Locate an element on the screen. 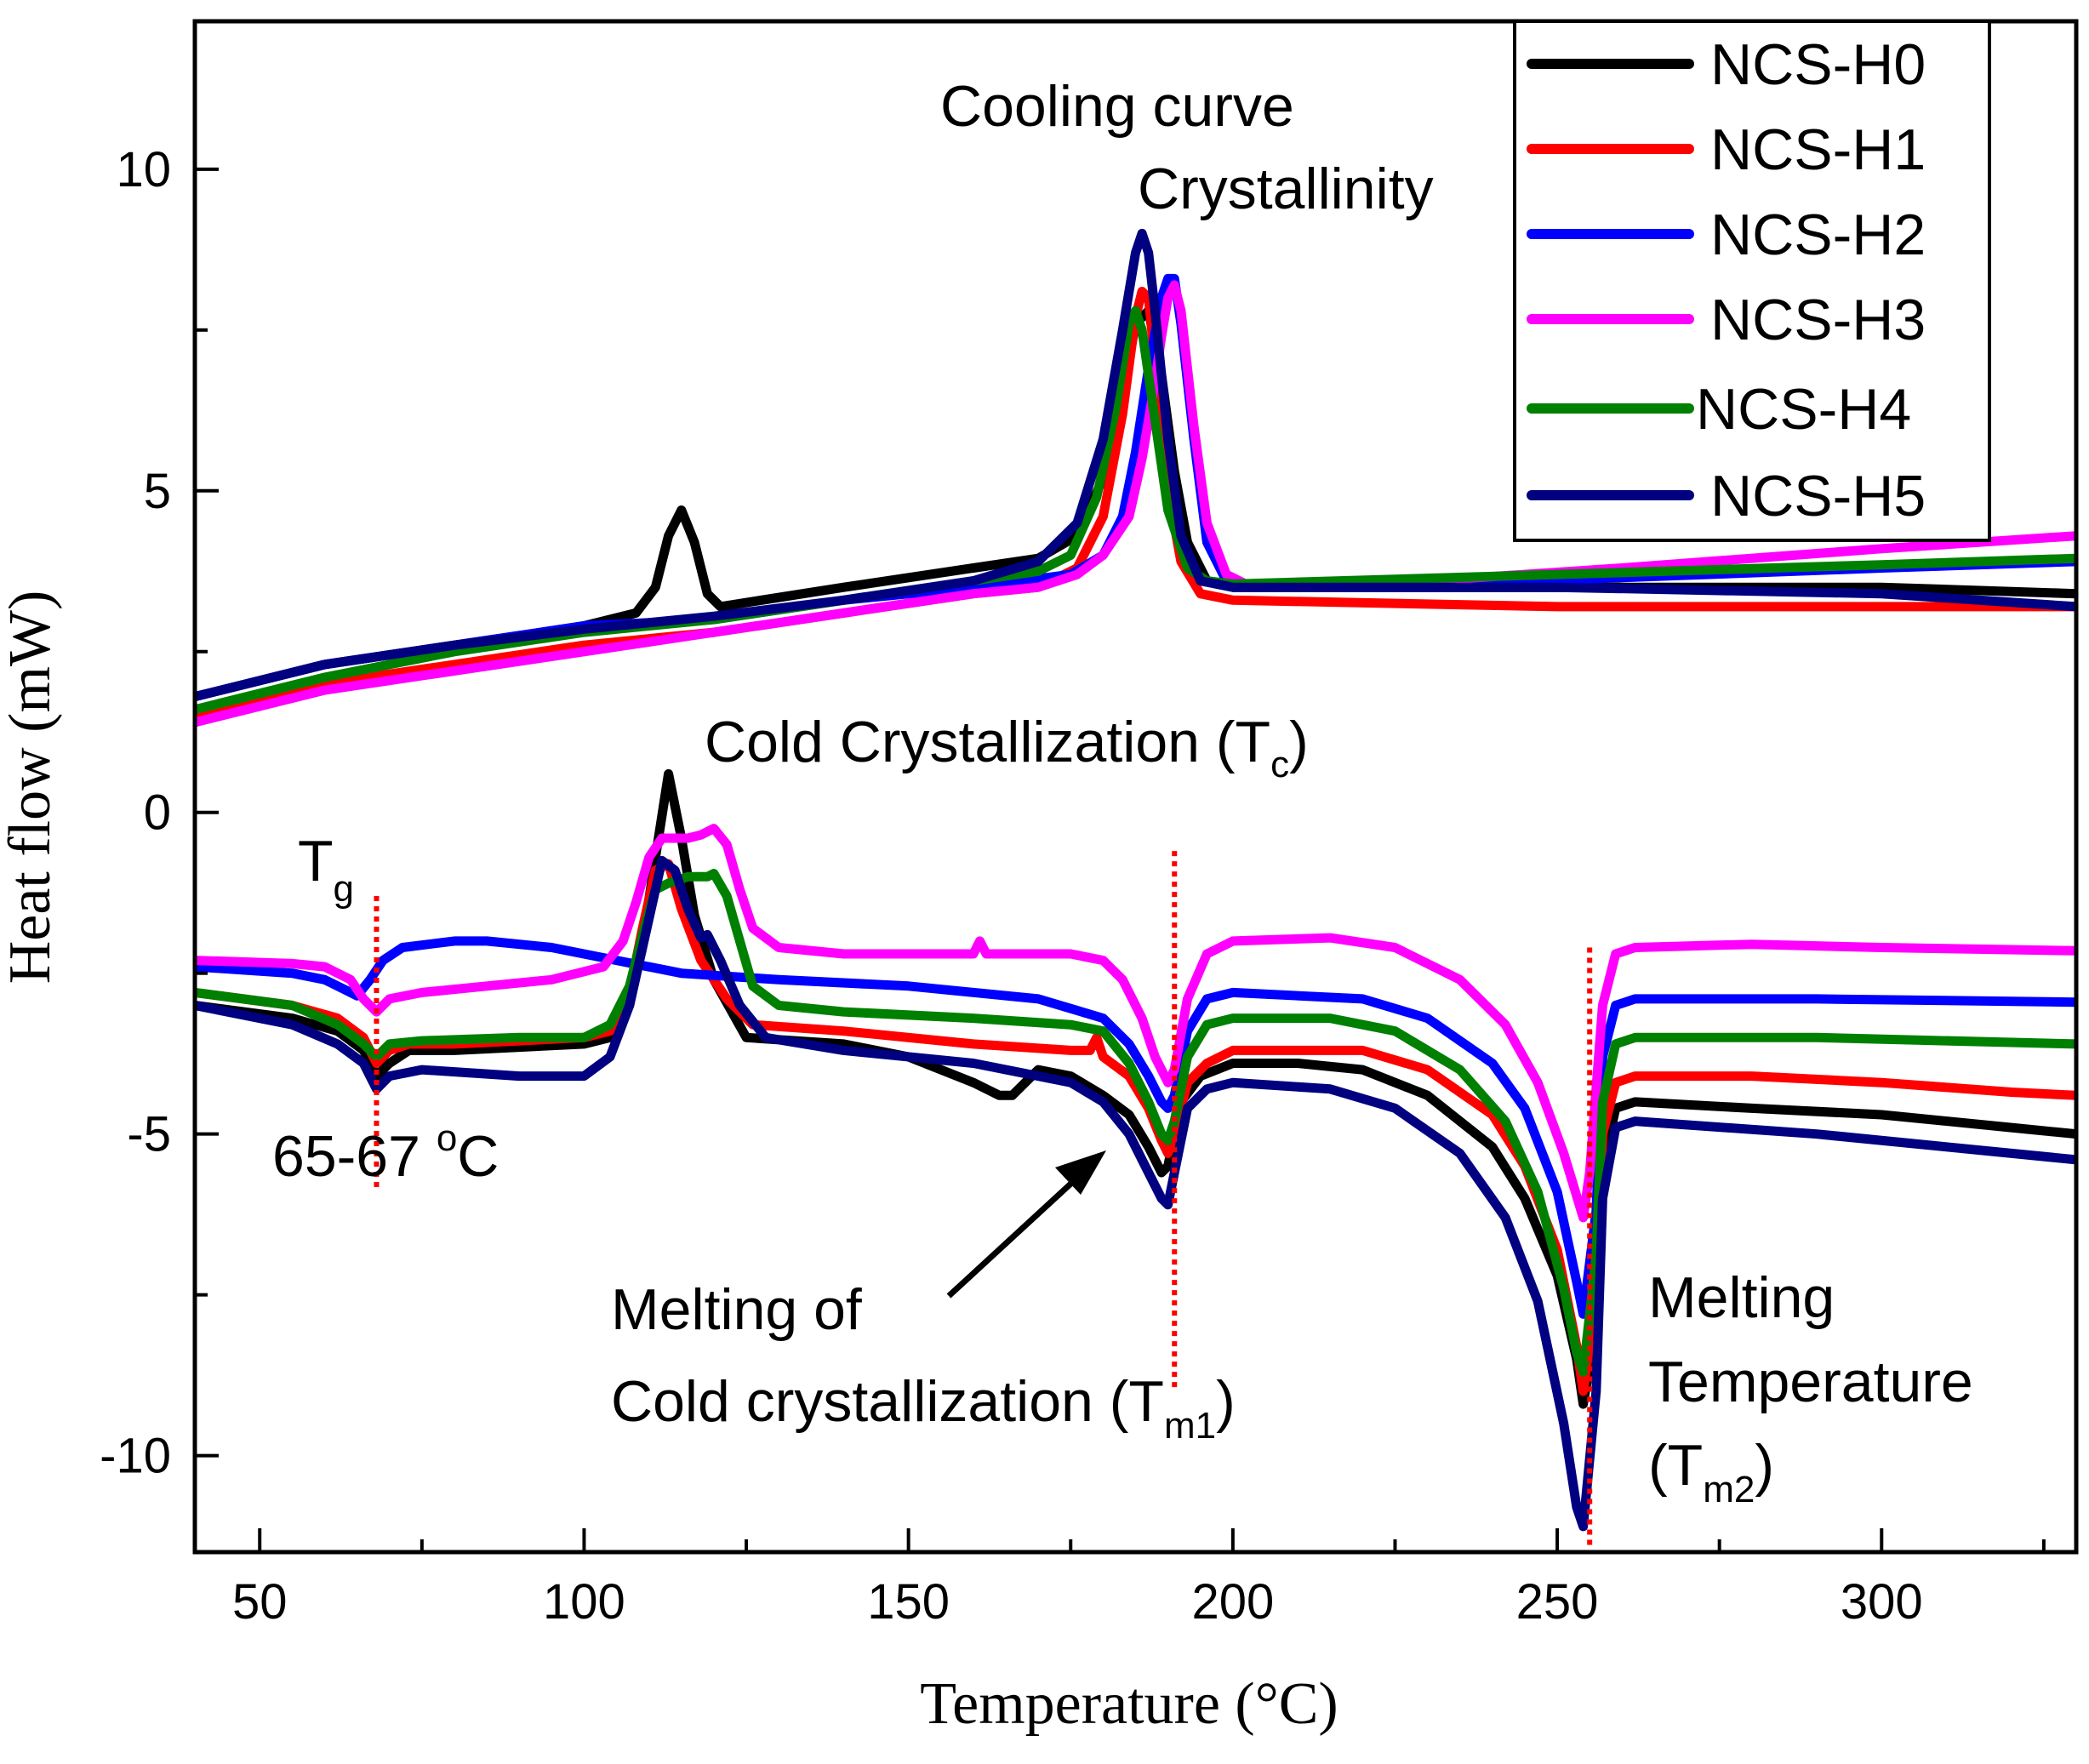 This screenshot has width=2089, height=1764. x-tick-label: 150 is located at coordinates (908, 1602).